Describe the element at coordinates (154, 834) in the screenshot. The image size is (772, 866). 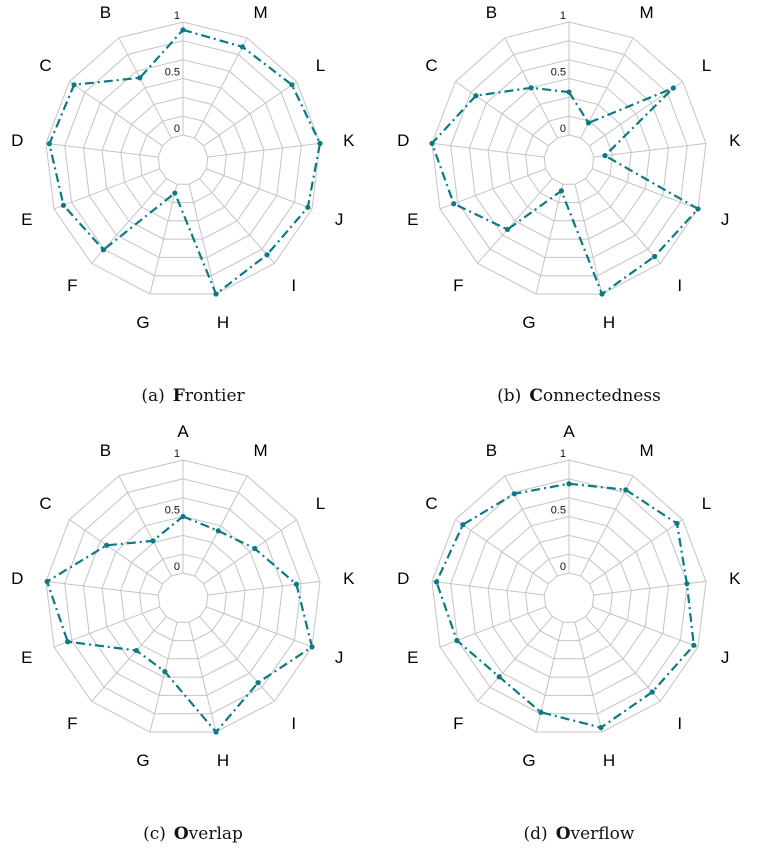
I see `caption-tag: (c)` at that location.